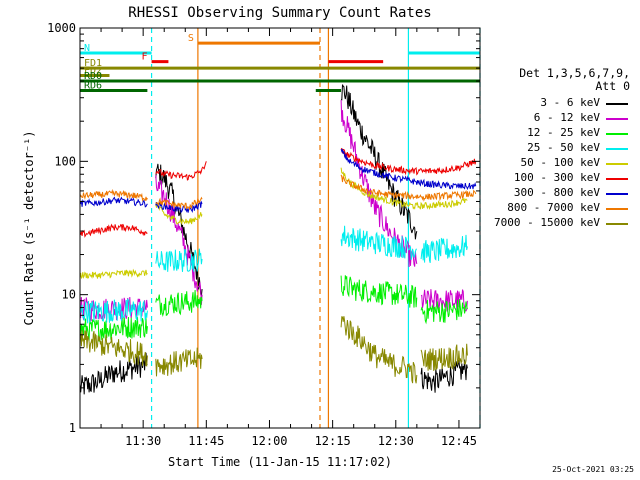 Image resolution: width=640 pixels, height=480 pixels. What do you see at coordinates (279, 13) in the screenshot?
I see `chart-title: RHESSI Observing Summary Count Rates` at bounding box center [279, 13].